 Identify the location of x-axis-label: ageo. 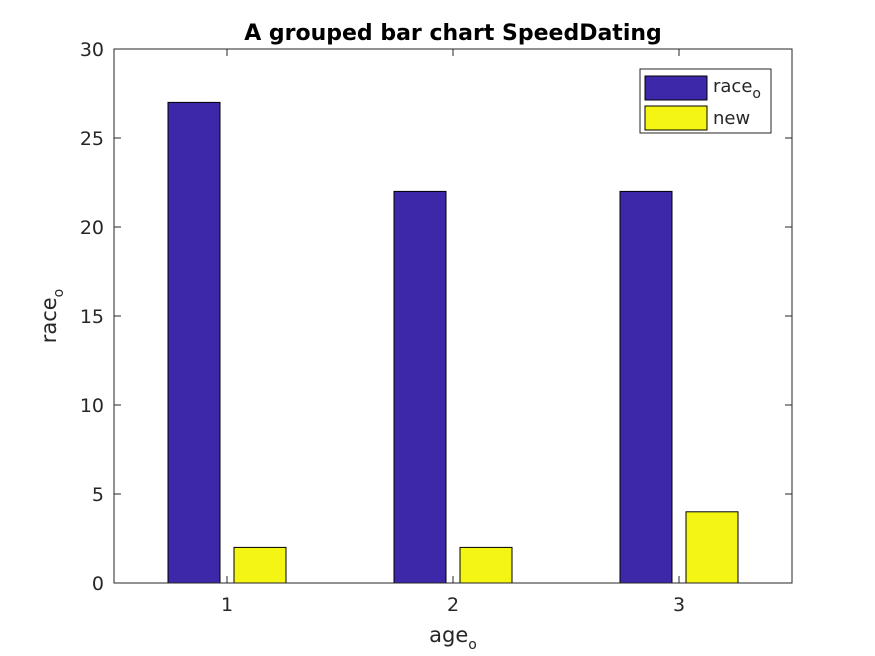
(453, 638).